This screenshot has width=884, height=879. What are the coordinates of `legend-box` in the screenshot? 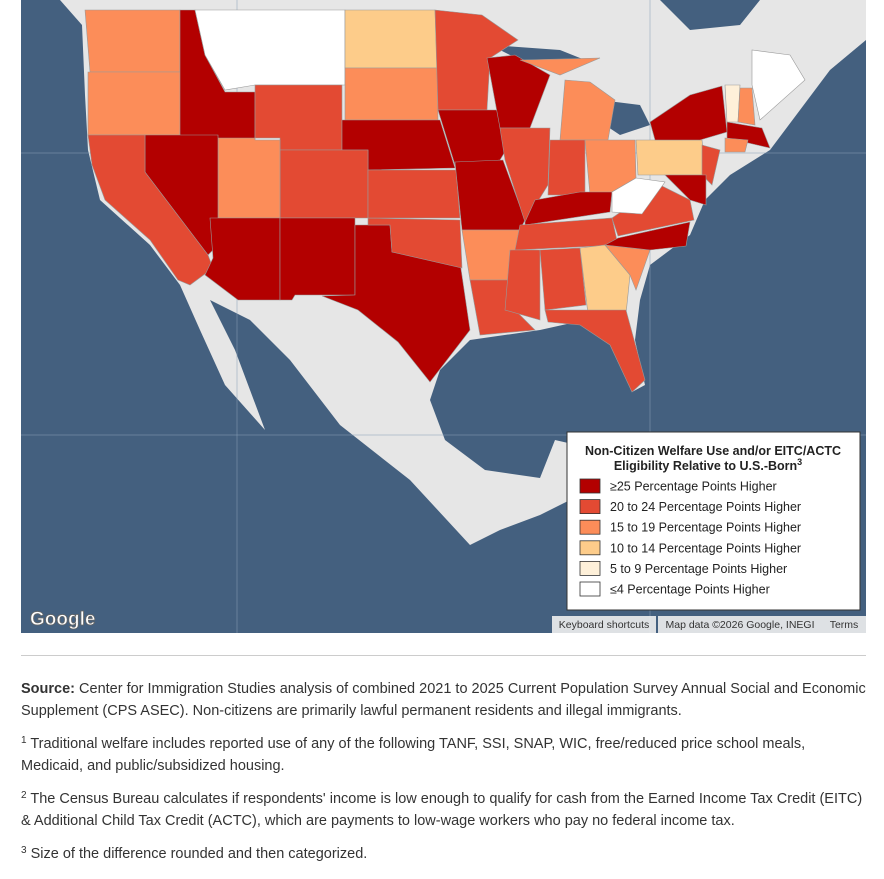 It's located at (713, 521).